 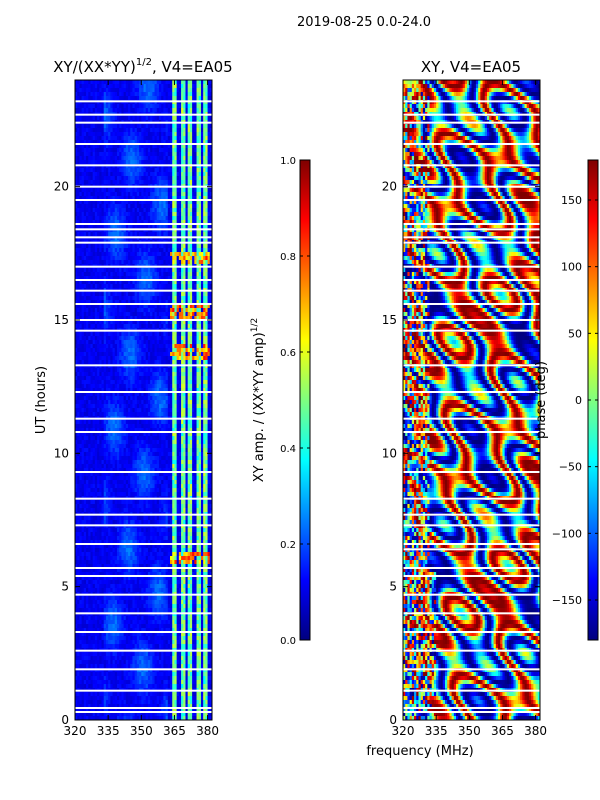 What do you see at coordinates (571, 267) in the screenshot?
I see `cb-tick-label: 100` at bounding box center [571, 267].